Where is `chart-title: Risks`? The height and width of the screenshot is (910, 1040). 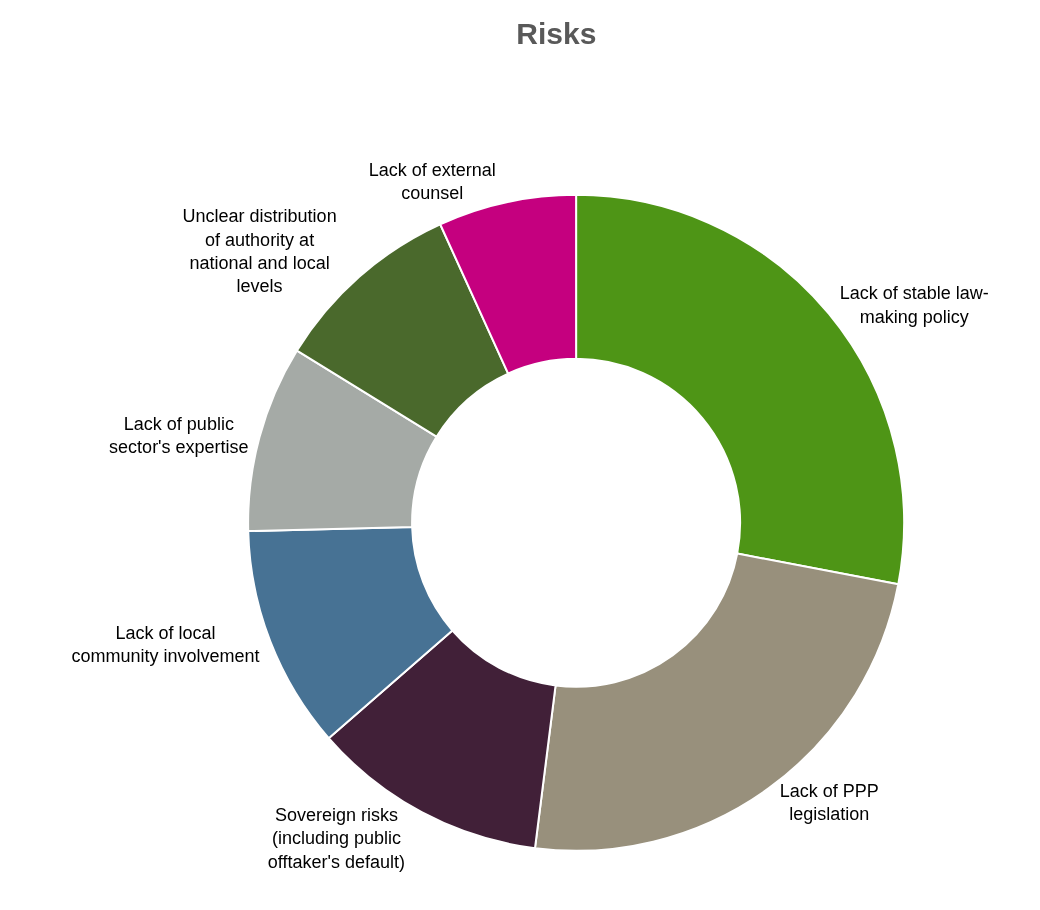
chart-title: Risks is located at coordinates (556, 33).